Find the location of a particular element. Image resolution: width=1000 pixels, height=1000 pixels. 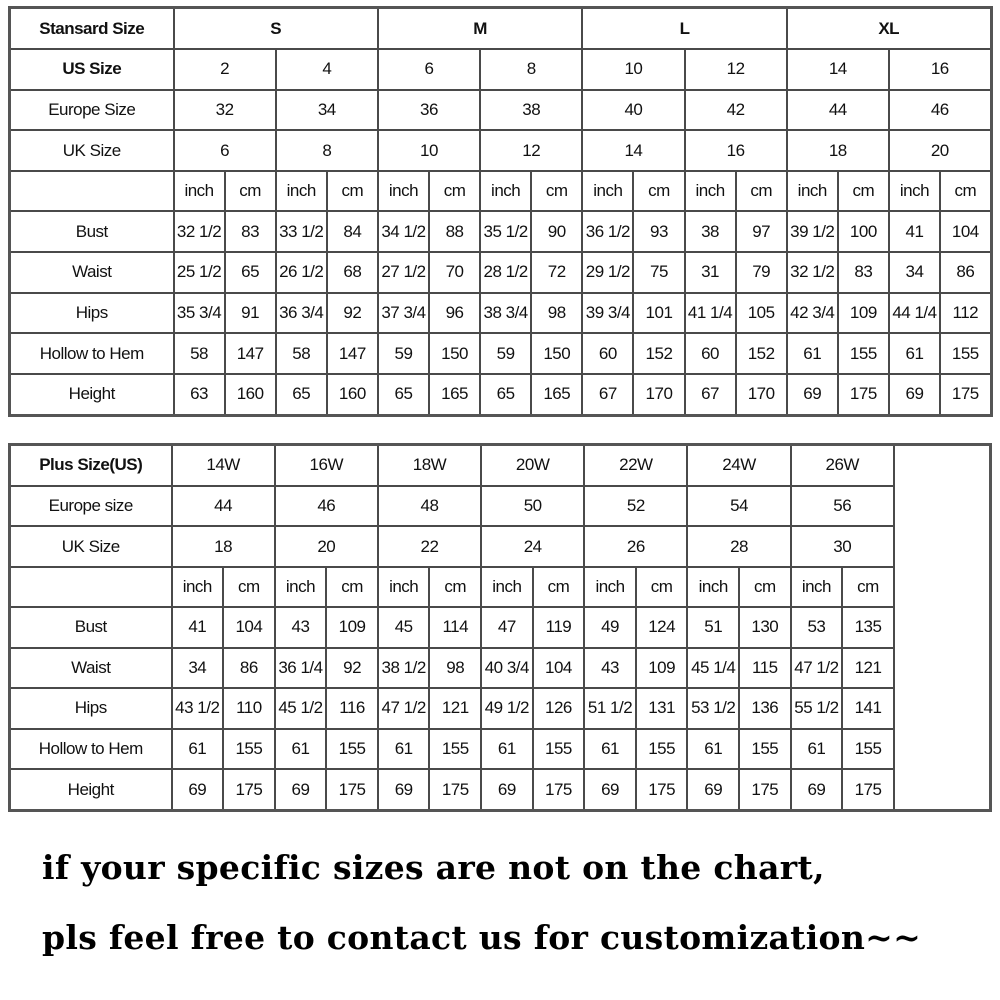

measurement-value: 36 3/4 is located at coordinates (301, 313).